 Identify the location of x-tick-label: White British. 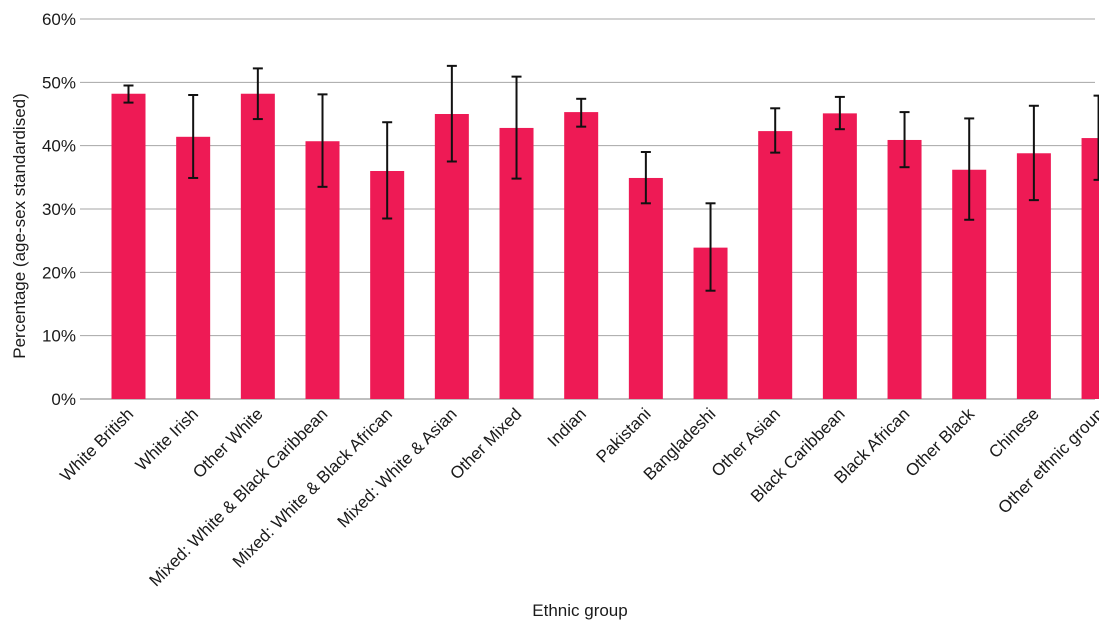
(96, 444).